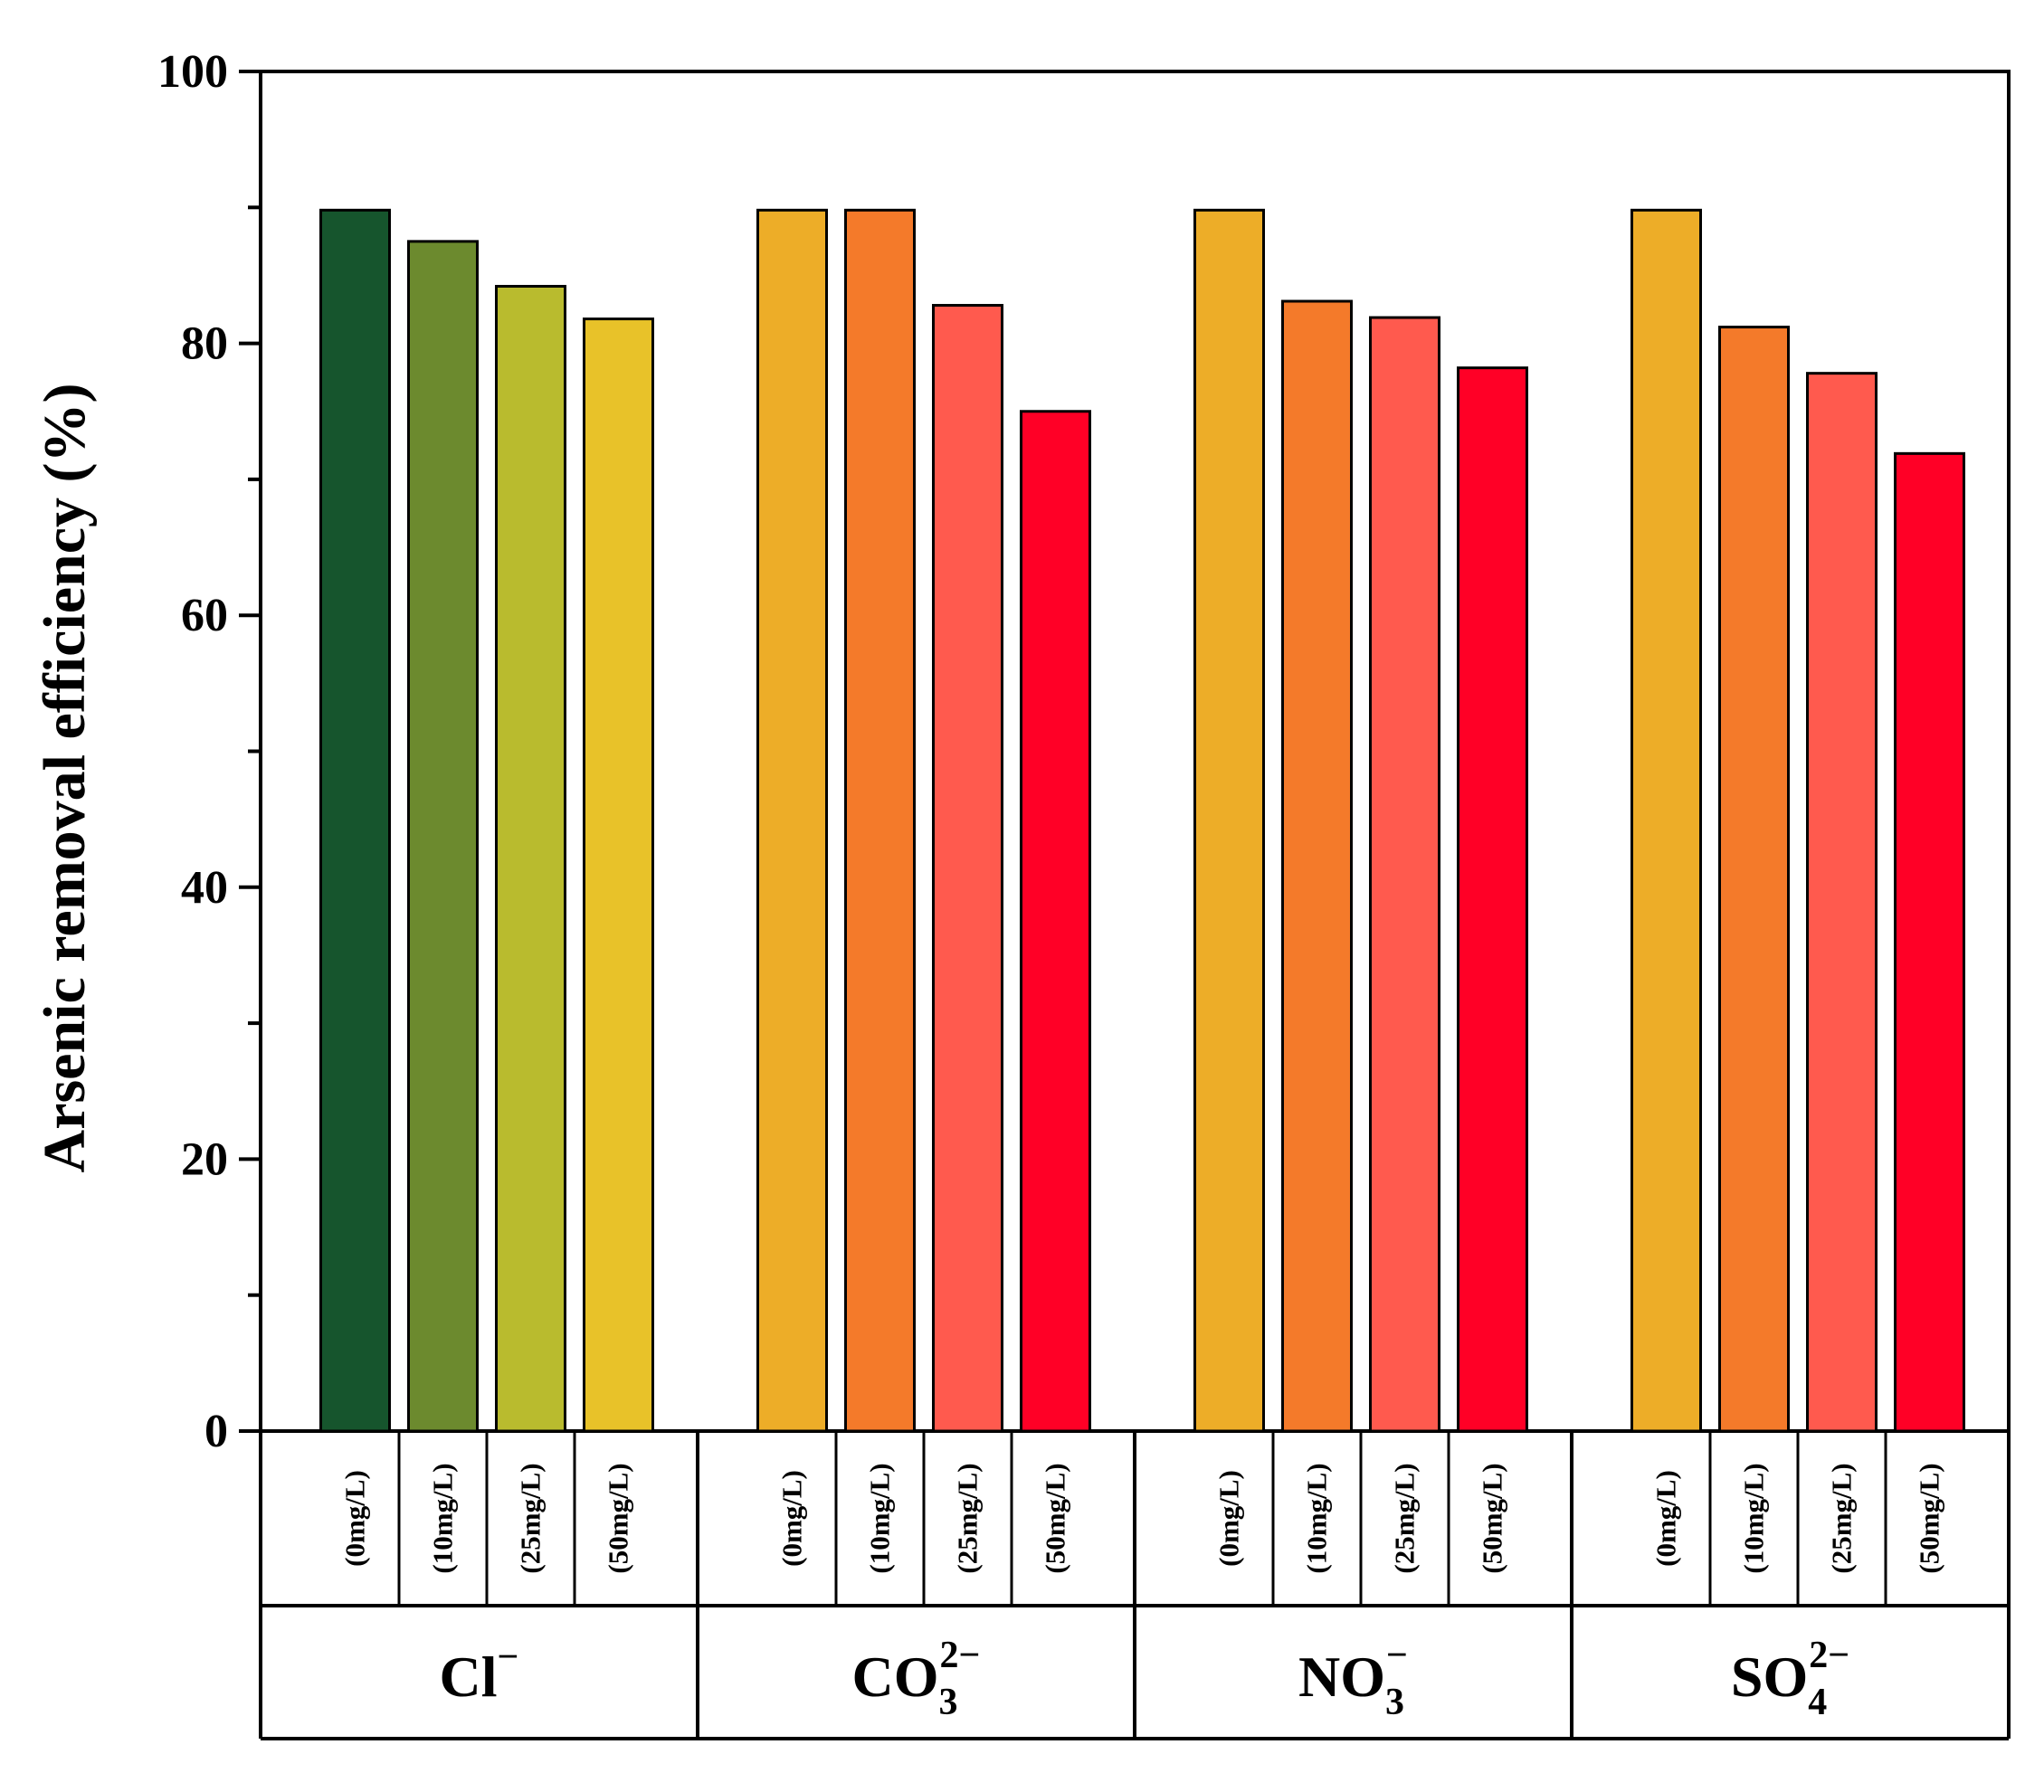 Image resolution: width=2044 pixels, height=1792 pixels. What do you see at coordinates (1790, 1679) in the screenshot?
I see `group-label: SO42−` at bounding box center [1790, 1679].